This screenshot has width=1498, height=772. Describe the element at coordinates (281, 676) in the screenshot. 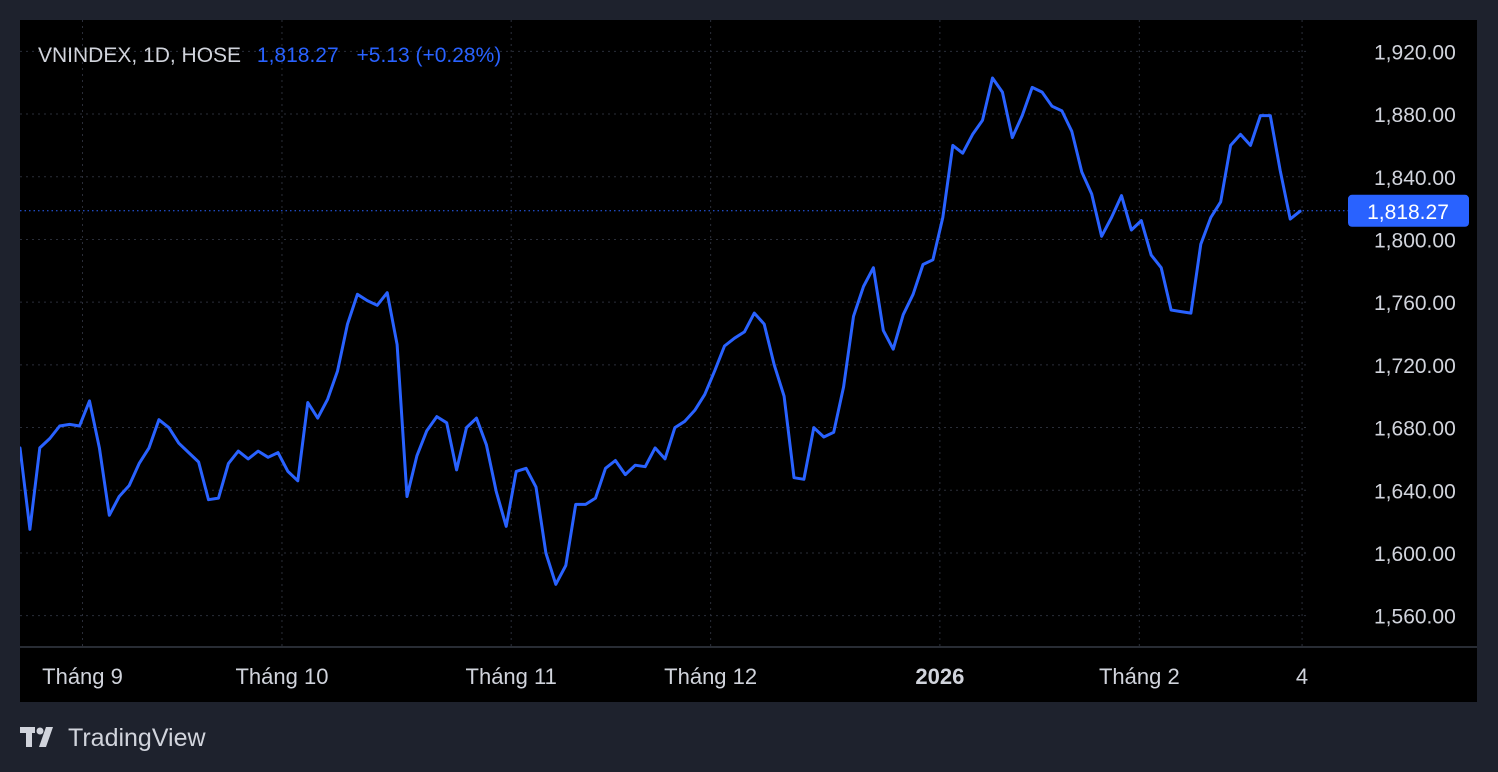

I see `x-tick-label: Tháng 10` at that location.